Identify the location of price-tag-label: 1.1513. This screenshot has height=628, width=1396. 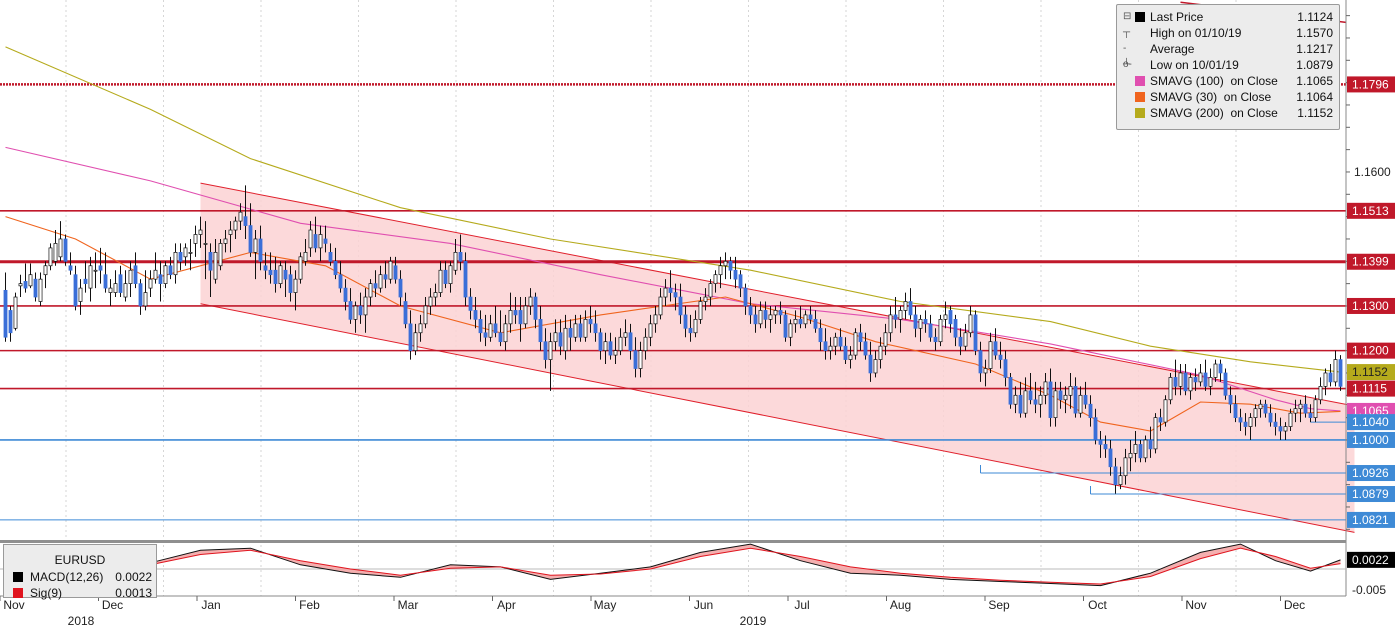
(1370, 211).